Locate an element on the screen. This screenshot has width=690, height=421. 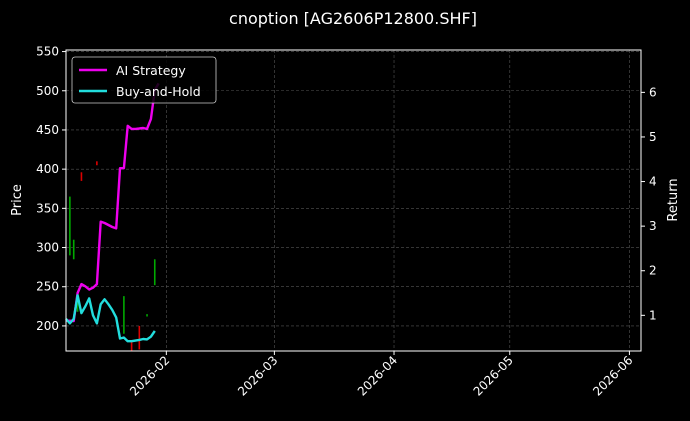
candles is located at coordinates (112, 256).